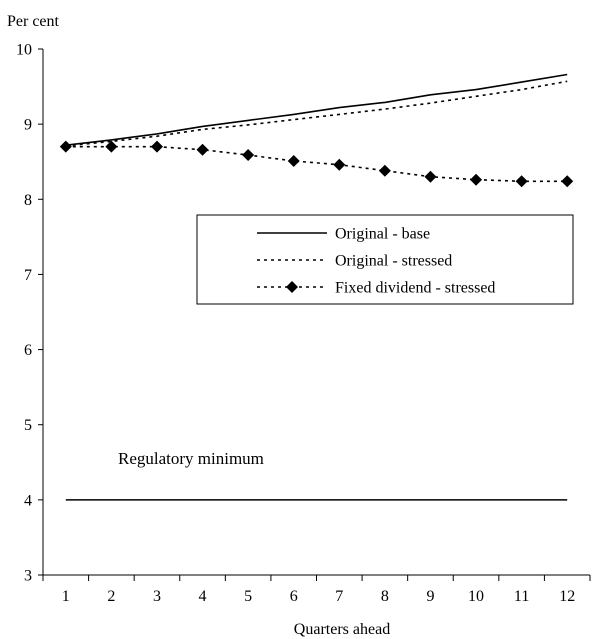  What do you see at coordinates (28, 200) in the screenshot?
I see `y-tick-label: 8` at bounding box center [28, 200].